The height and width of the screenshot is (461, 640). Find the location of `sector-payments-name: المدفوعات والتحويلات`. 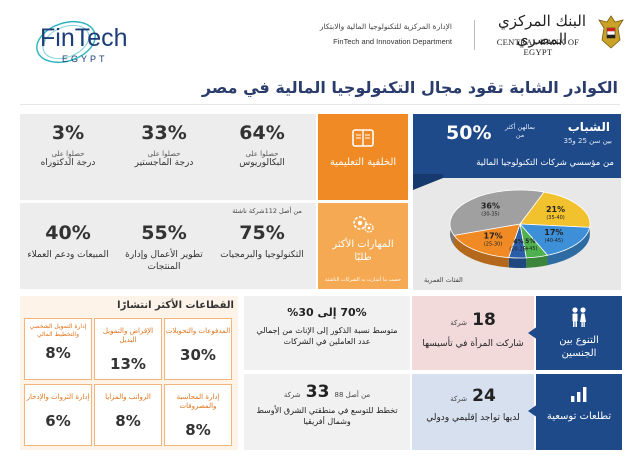

sector-payments-name: المدفوعات والتحويلات is located at coordinates (198, 331).